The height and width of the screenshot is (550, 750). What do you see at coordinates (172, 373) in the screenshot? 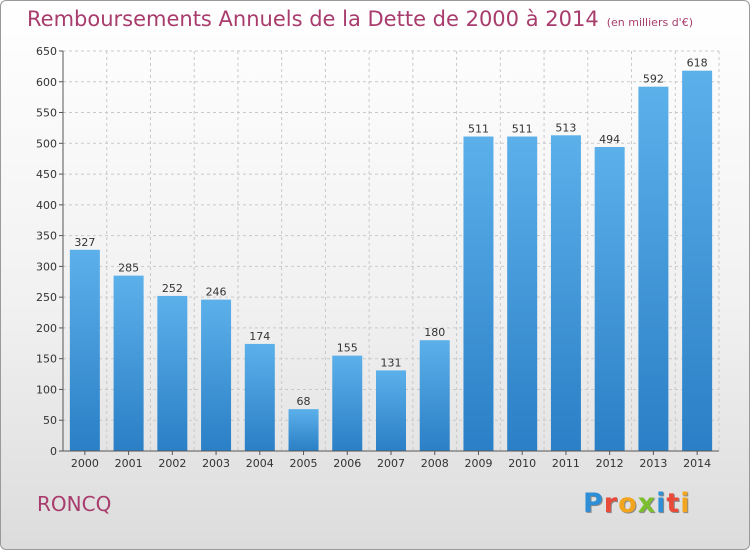
I see `bar-2002` at bounding box center [172, 373].